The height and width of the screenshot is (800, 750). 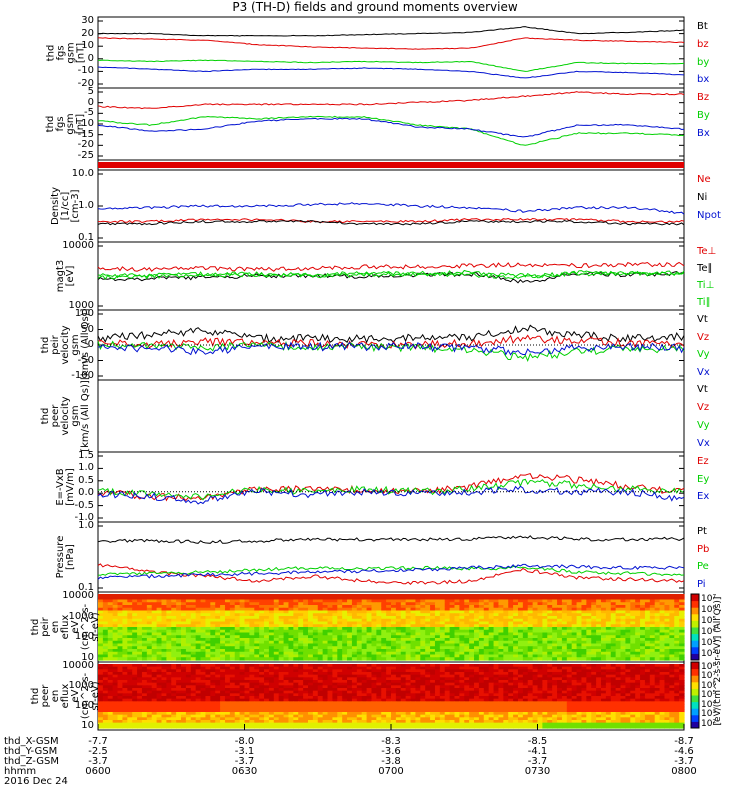 I want to click on panel-frame, so click(x=391, y=557).